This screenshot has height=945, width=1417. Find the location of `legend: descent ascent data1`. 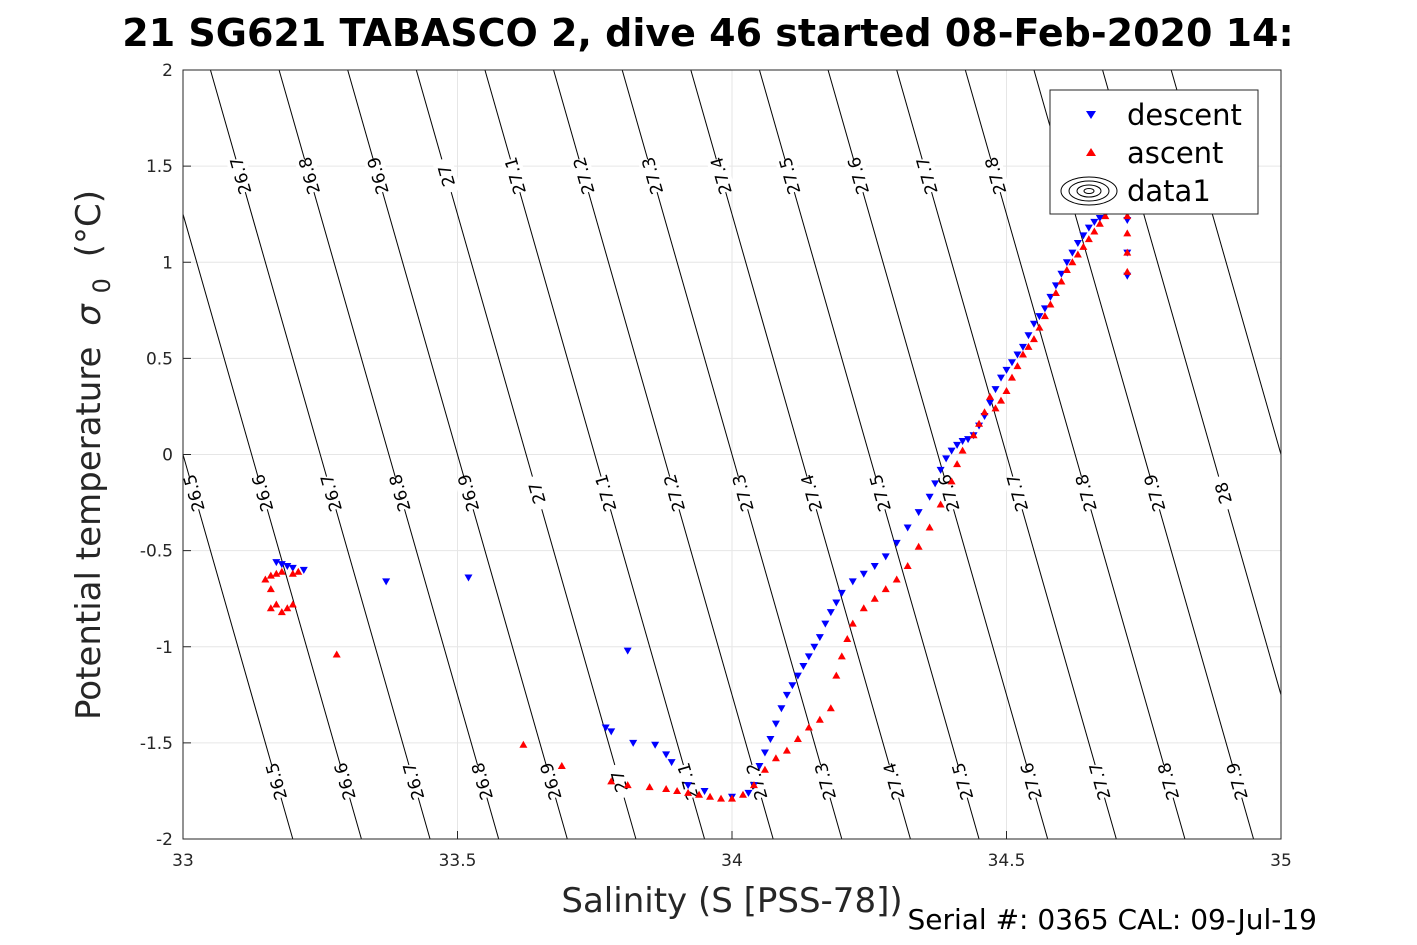

legend: descent ascent data1 is located at coordinates (1154, 152).